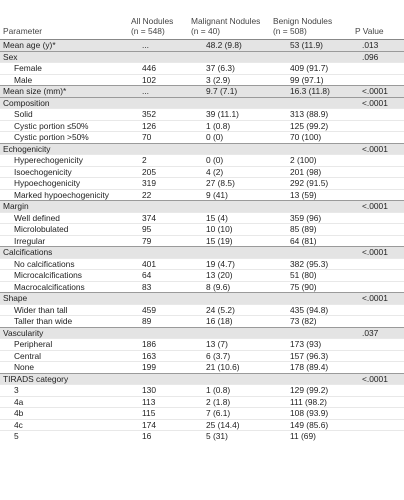 The height and width of the screenshot is (500, 404). I want to click on header-text: Malignant Nodules, so click(226, 21).